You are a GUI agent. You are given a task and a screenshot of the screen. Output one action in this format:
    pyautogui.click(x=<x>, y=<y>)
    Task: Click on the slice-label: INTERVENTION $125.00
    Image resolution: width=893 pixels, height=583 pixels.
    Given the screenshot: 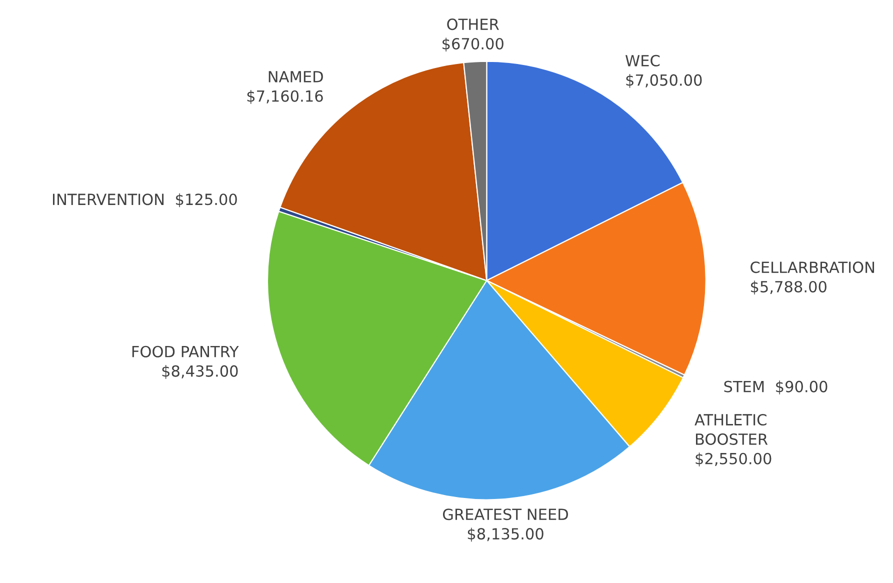 What is the action you would take?
    pyautogui.click(x=145, y=200)
    